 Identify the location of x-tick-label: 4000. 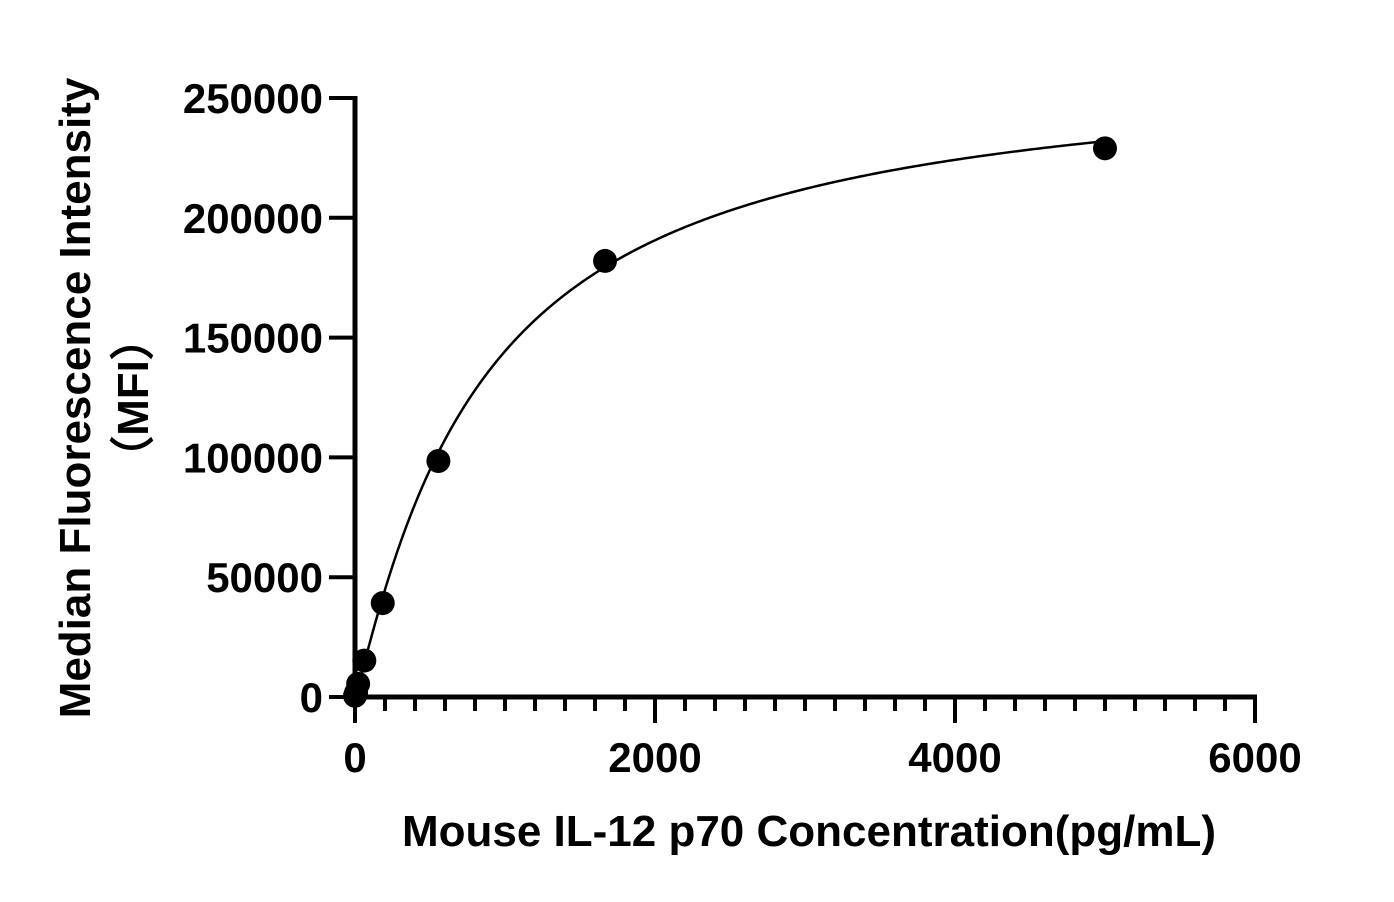
(954, 757).